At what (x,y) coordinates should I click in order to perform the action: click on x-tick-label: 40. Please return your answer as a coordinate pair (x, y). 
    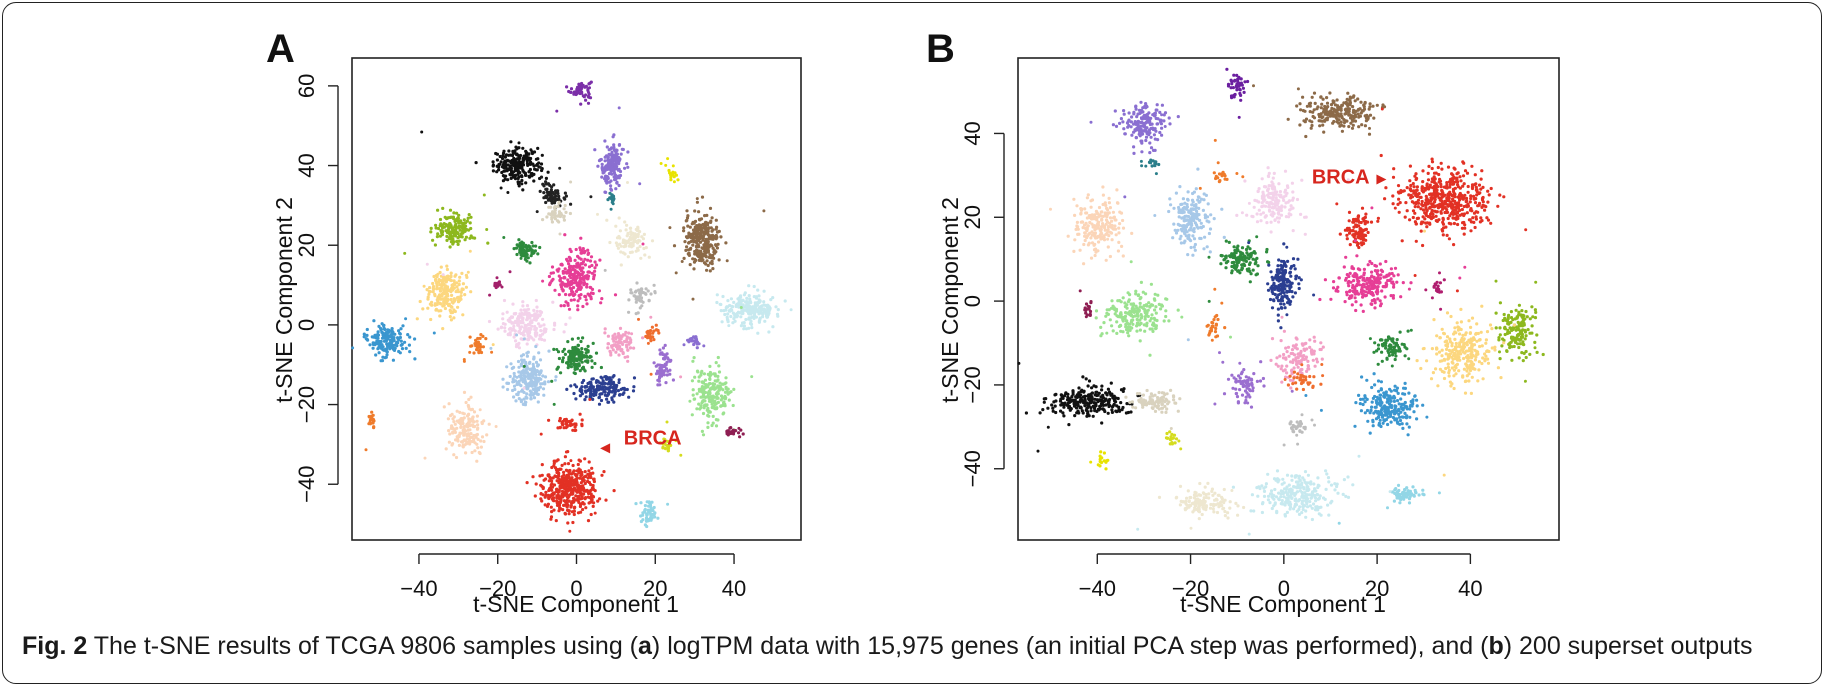
    Looking at the image, I should click on (734, 588).